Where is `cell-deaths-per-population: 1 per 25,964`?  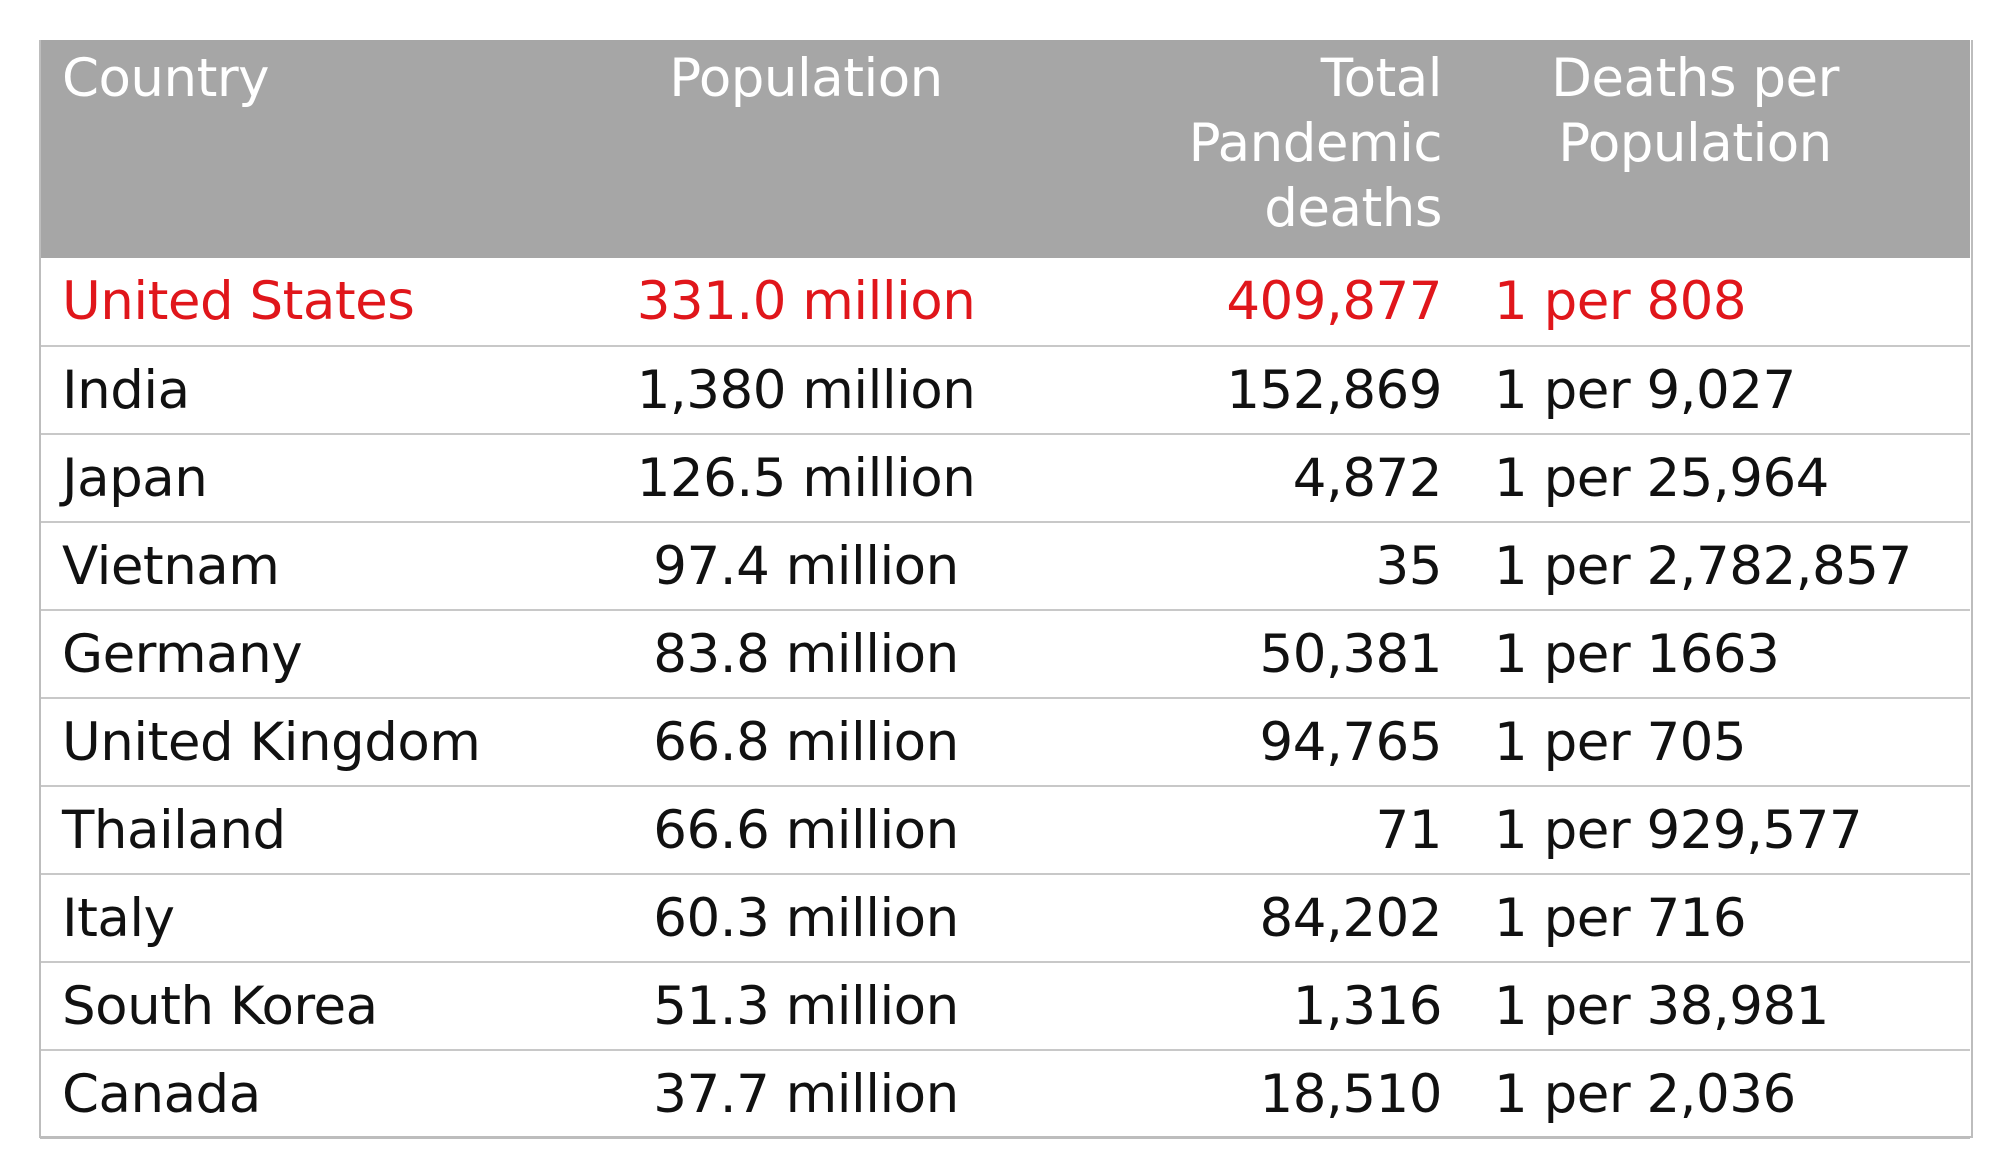
cell-deaths-per-population: 1 per 25,964 is located at coordinates (1661, 478).